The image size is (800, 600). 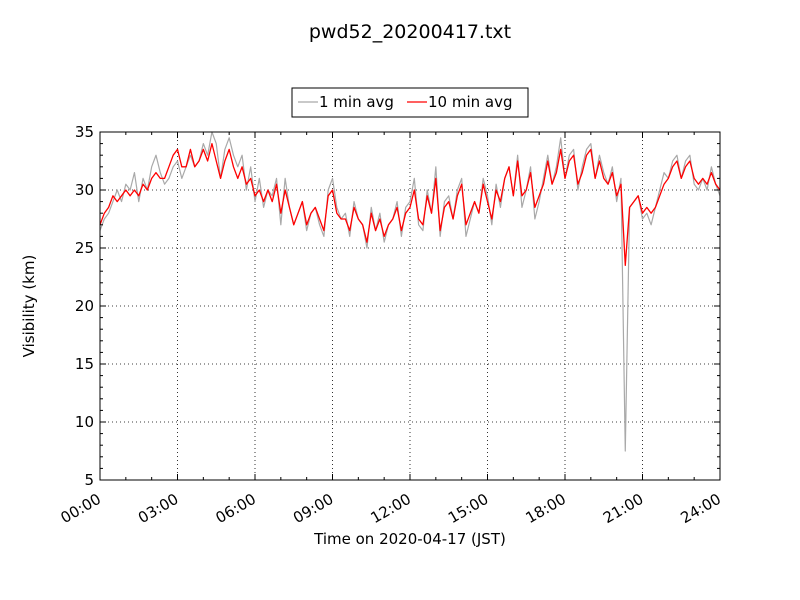 I want to click on y-tick-label: 15, so click(x=84, y=364).